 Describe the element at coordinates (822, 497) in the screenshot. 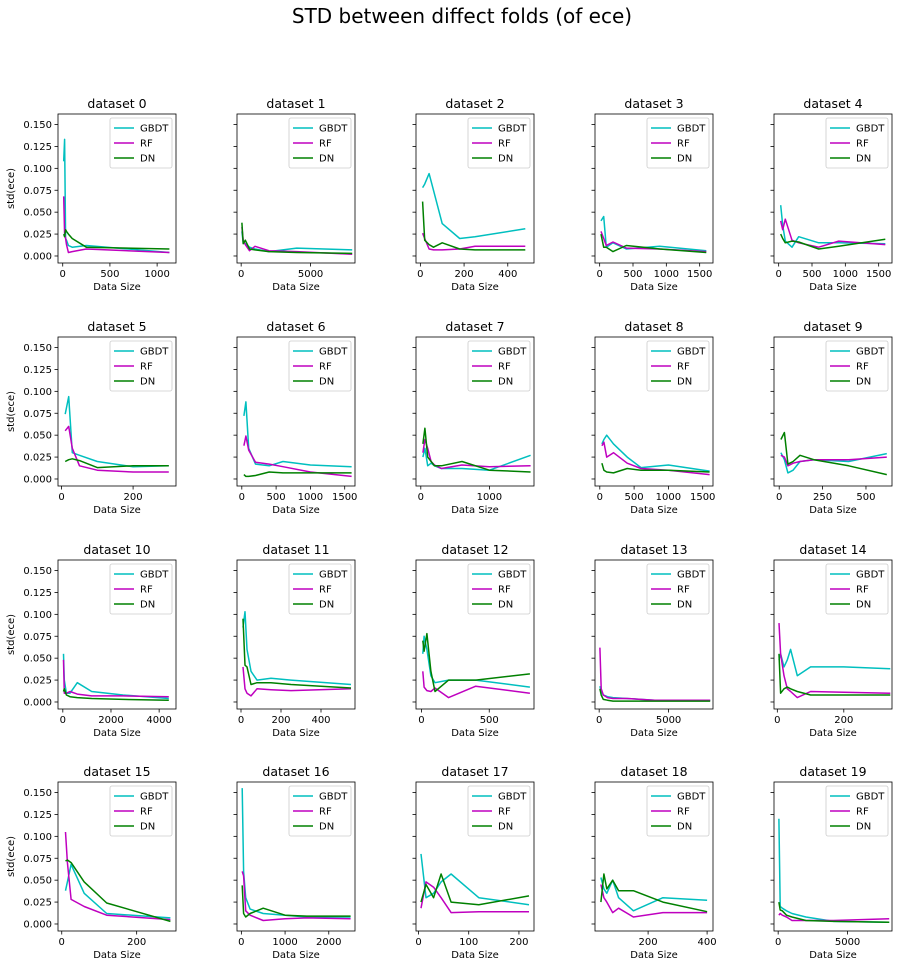

I see `x-tick-label: 250` at that location.